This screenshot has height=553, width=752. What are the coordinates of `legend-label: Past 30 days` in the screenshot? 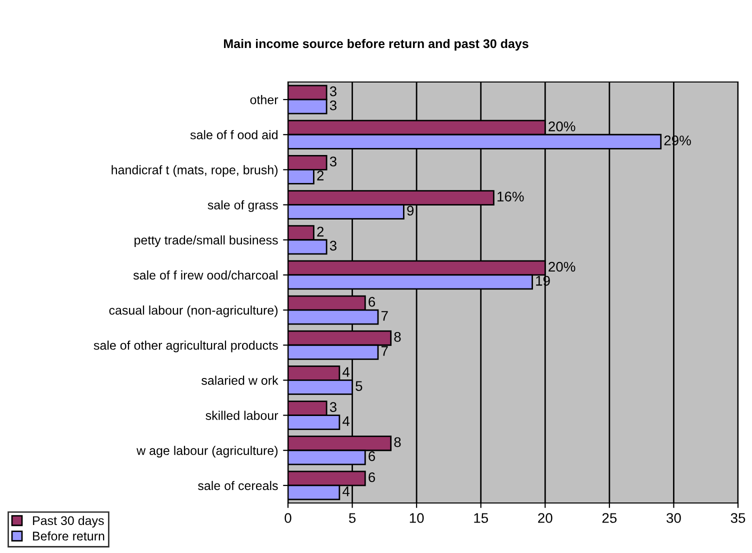 It's located at (68, 522).